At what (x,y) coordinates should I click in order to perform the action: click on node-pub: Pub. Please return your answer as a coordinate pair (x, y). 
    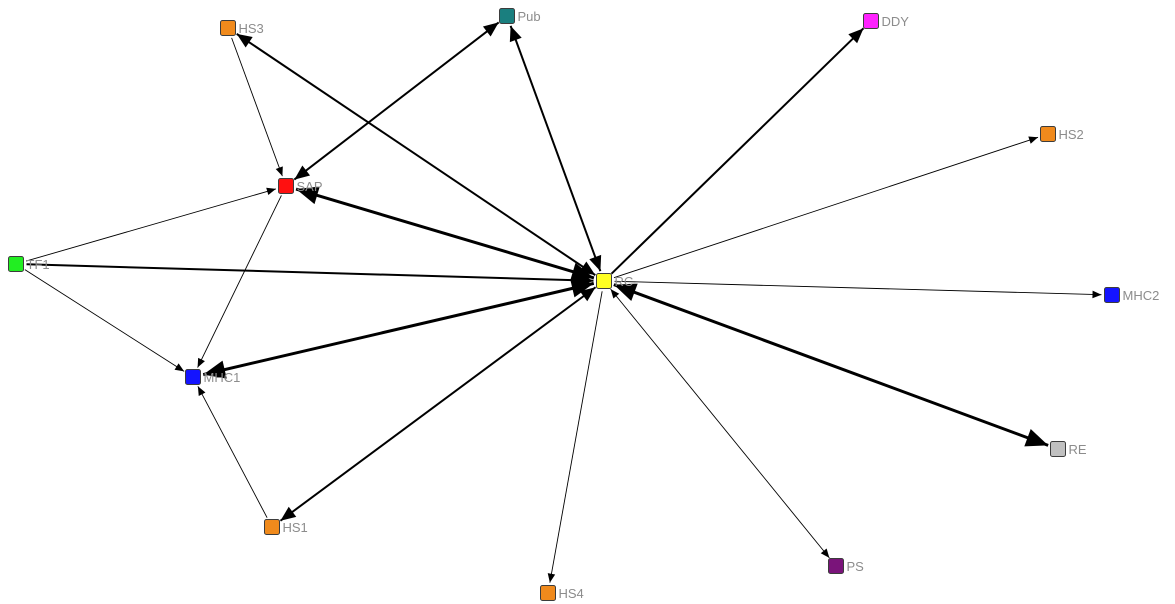
    Looking at the image, I should click on (520, 16).